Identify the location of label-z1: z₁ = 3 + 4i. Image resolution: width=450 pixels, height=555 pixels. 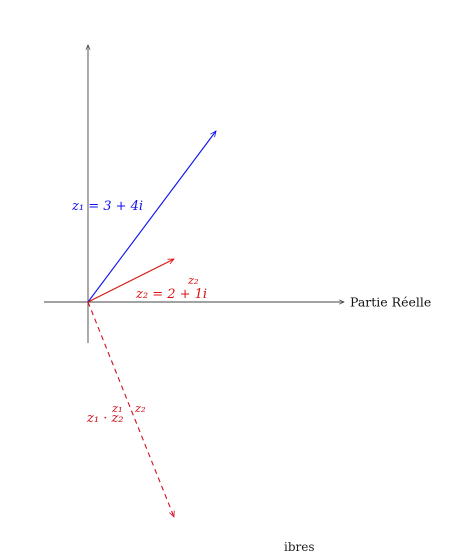
(107, 206).